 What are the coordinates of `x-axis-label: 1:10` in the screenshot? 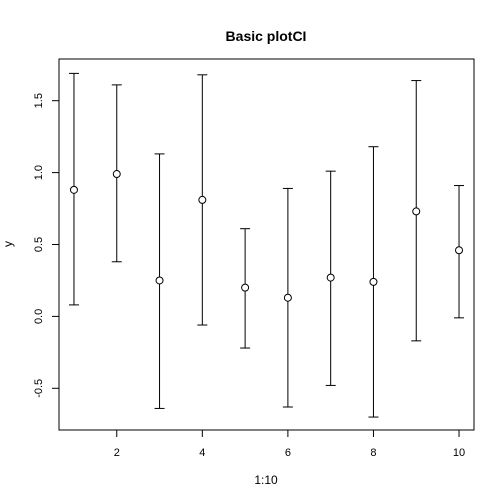 It's located at (266, 480).